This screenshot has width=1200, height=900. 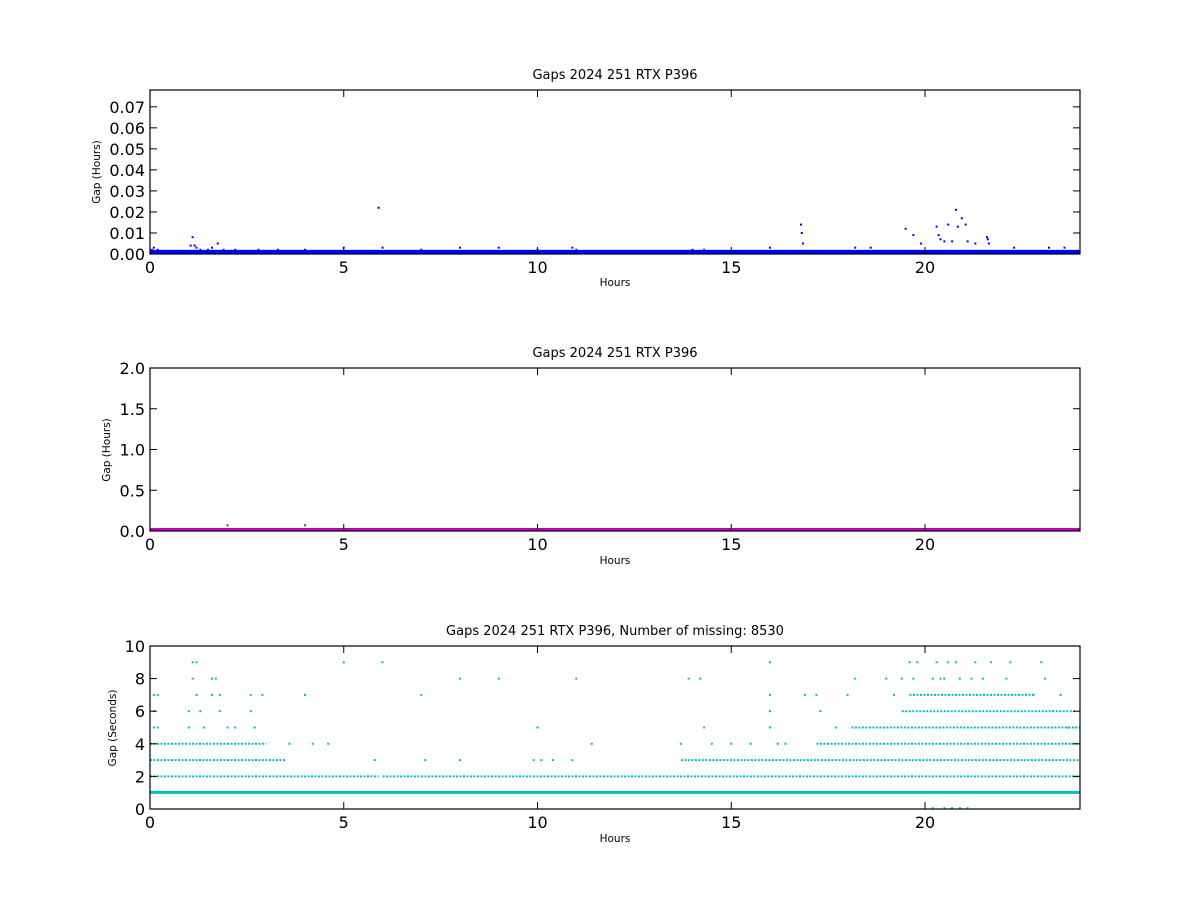 I want to click on panel-3-ytick-label: 8, so click(x=140, y=679).